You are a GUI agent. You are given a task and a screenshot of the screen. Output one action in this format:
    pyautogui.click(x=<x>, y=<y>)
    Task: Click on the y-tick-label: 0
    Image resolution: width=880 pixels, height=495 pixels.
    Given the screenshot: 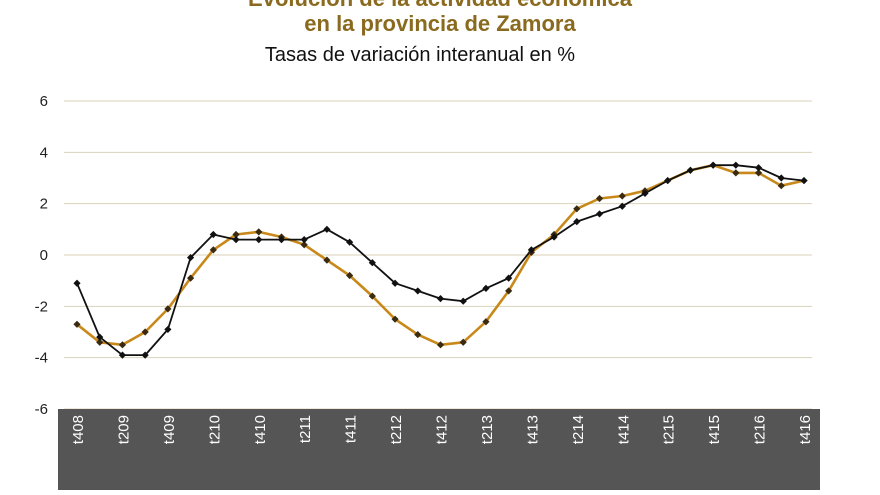 What is the action you would take?
    pyautogui.click(x=44, y=255)
    